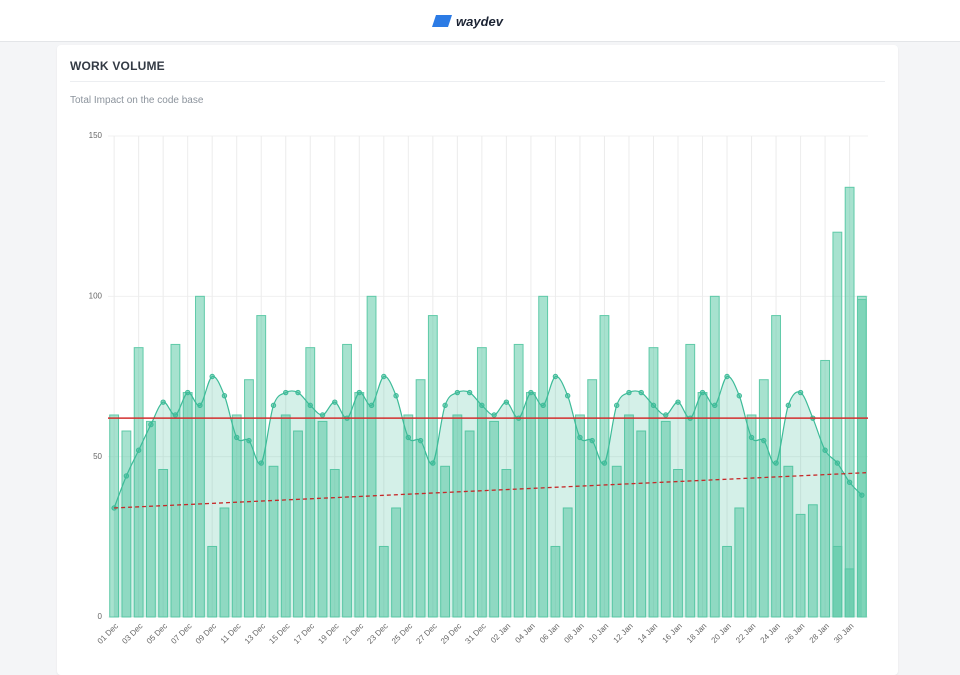 The image size is (960, 675). I want to click on x-tick-label: 04 Jan, so click(524, 633).